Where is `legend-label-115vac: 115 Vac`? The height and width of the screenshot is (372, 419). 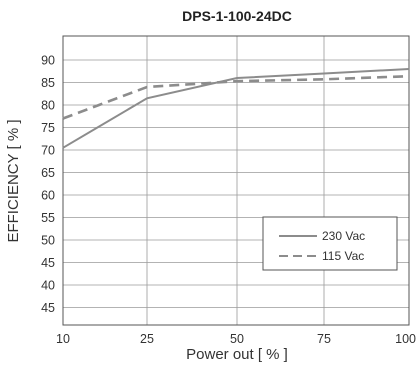
legend-label-115vac: 115 Vac is located at coordinates (343, 256).